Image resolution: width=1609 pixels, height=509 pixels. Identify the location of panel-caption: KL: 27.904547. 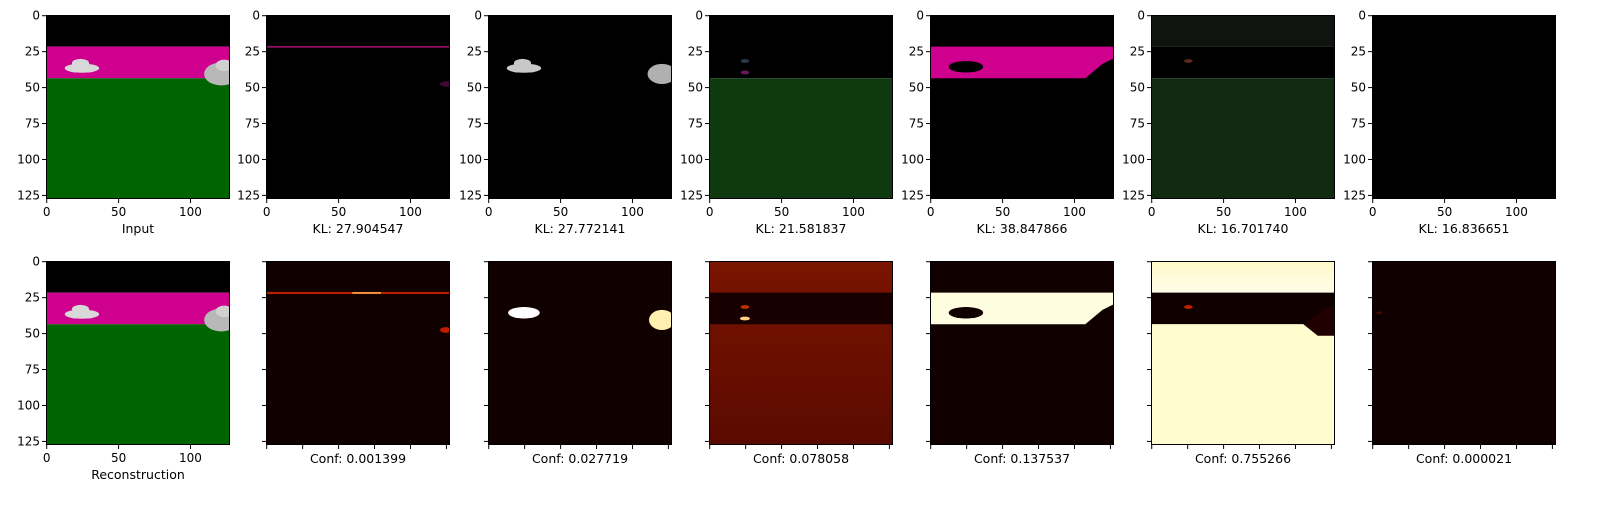
(358, 228).